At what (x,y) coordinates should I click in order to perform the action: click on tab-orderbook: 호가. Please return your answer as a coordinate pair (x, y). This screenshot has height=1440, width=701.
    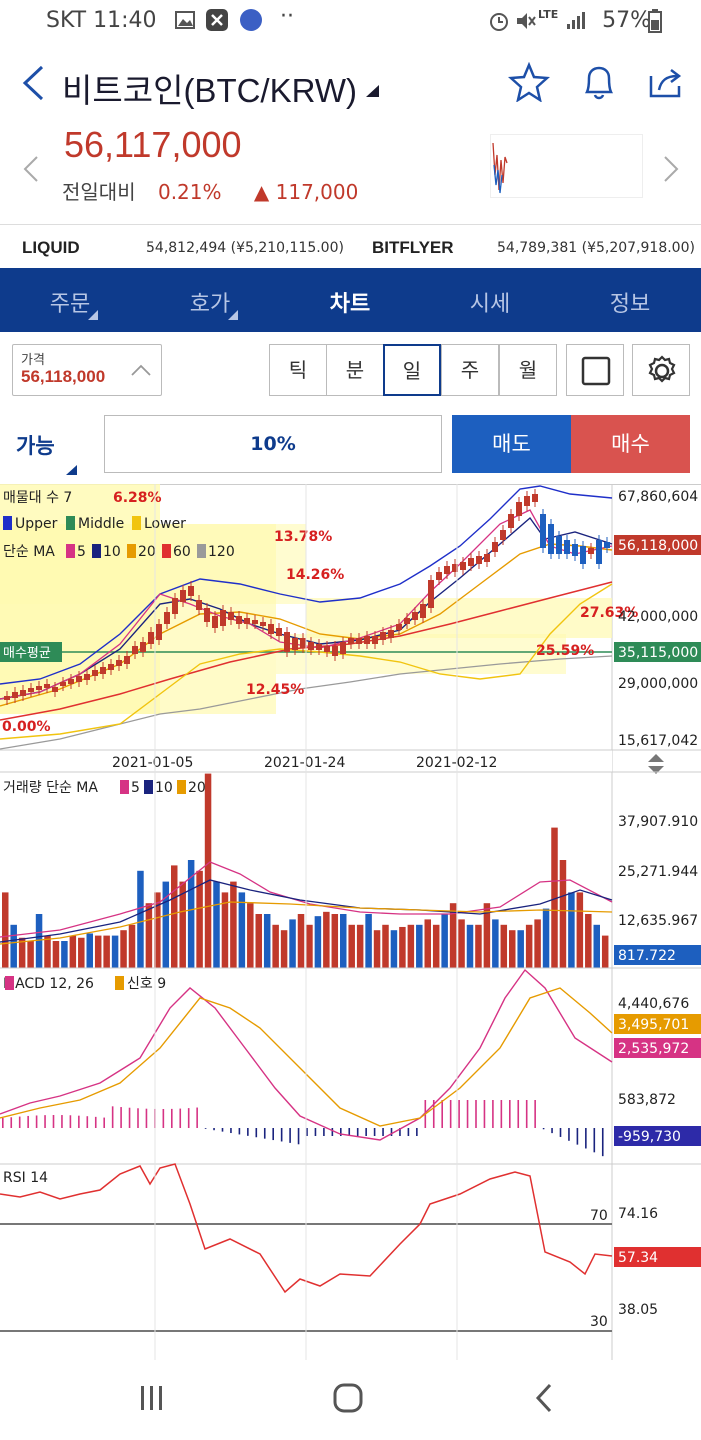
    Looking at the image, I should click on (210, 303).